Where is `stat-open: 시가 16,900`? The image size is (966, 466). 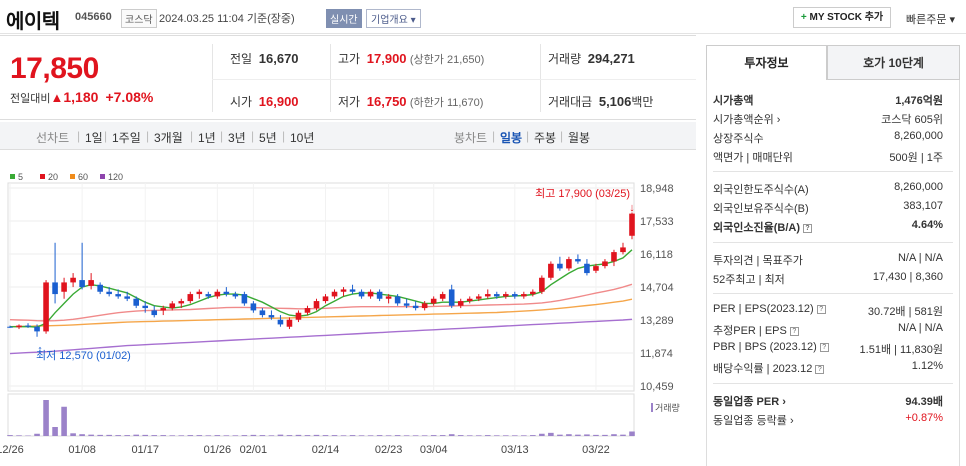
stat-open: 시가 16,900 is located at coordinates (264, 101).